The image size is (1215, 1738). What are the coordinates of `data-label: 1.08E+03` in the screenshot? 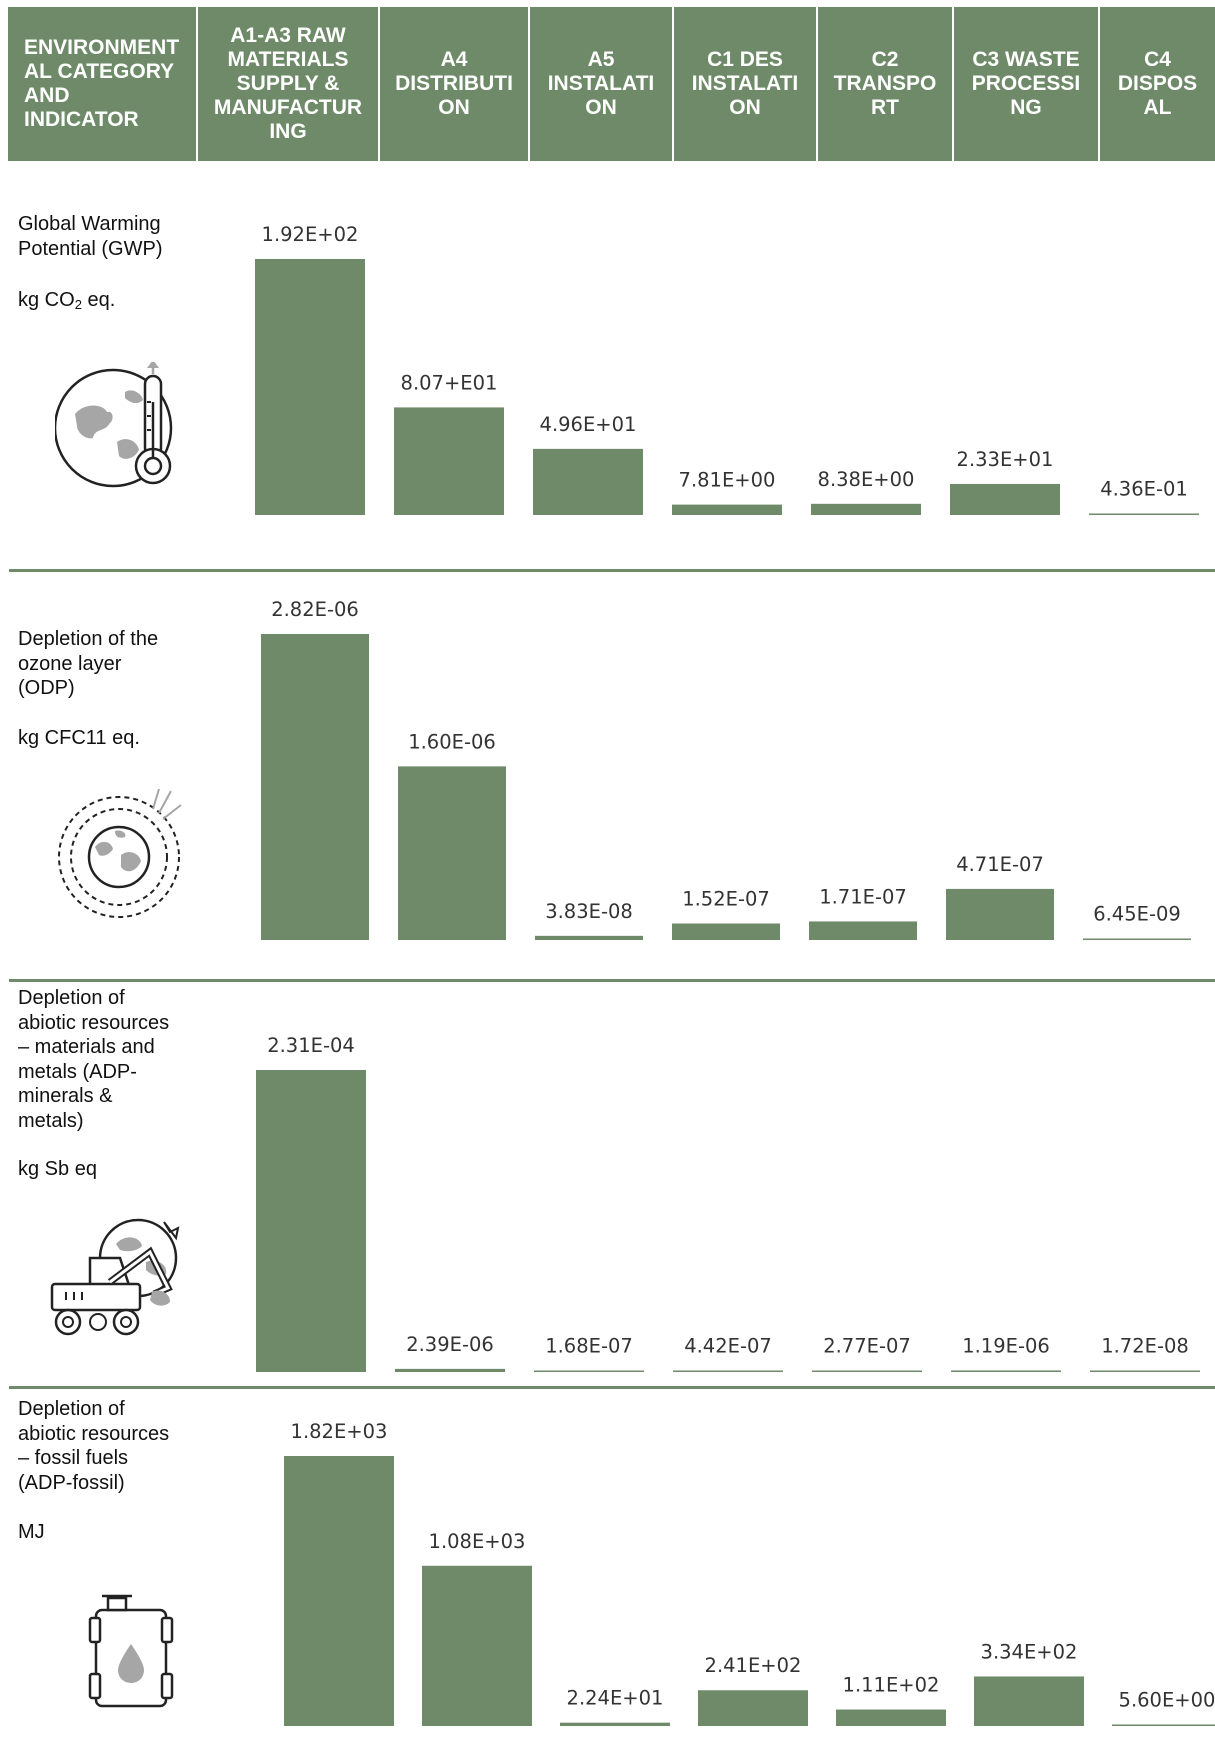 It's located at (477, 1541).